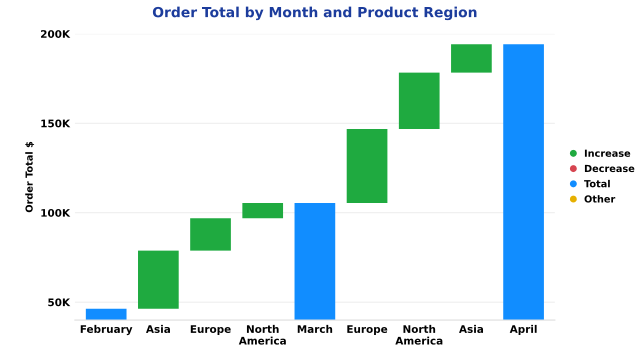 Image resolution: width=640 pixels, height=360 pixels. Describe the element at coordinates (59, 302) in the screenshot. I see `y-tick-label: 50K` at that location.